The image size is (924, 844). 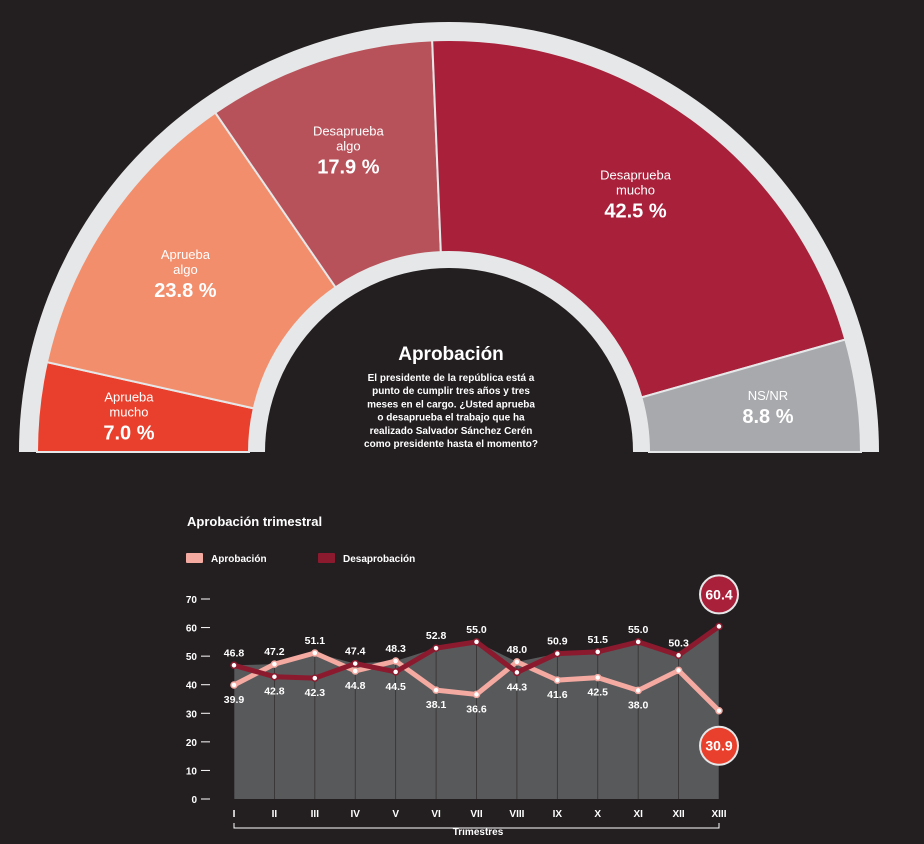 What do you see at coordinates (636, 174) in the screenshot?
I see `slice-3-label: Desaprueba` at bounding box center [636, 174].